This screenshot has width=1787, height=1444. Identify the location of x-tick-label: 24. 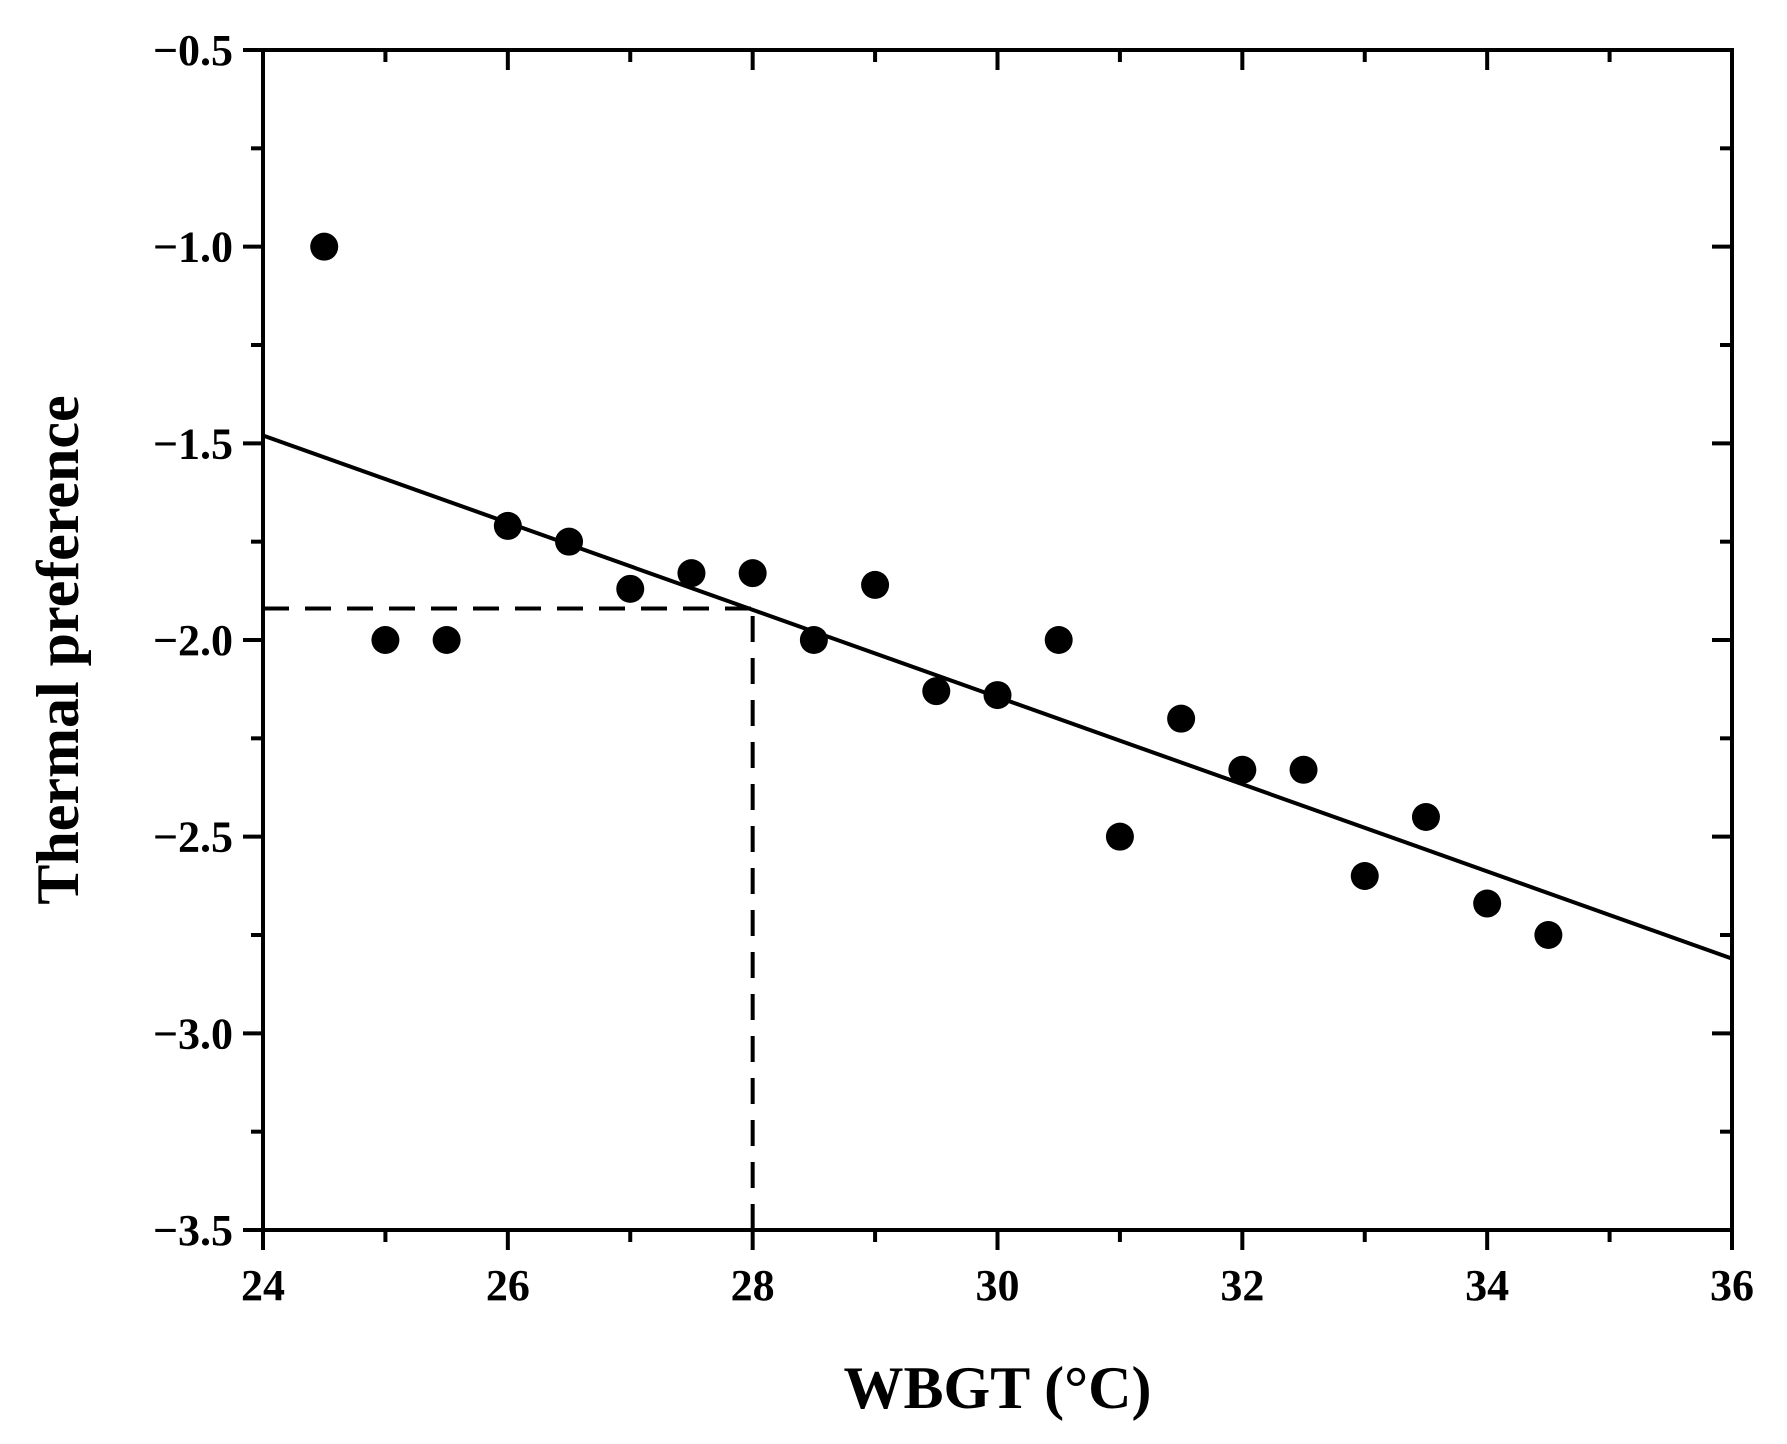
(263, 1285).